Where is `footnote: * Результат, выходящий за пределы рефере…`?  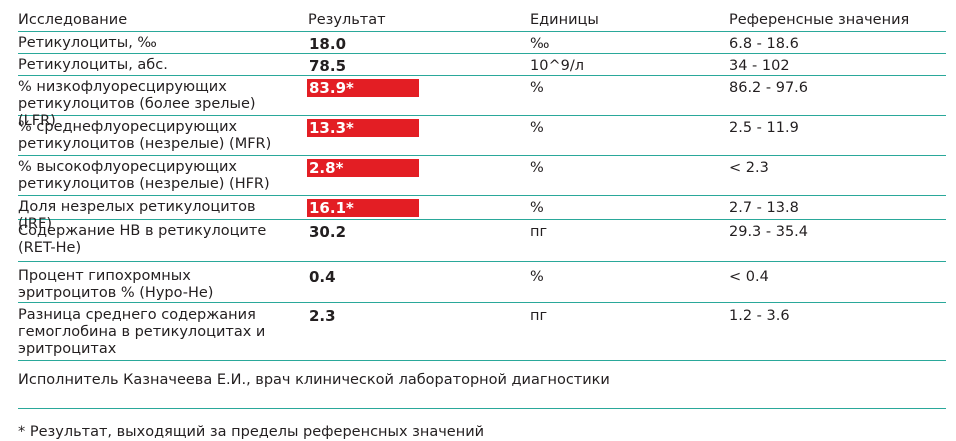 footnote: * Результат, выходящий за пределы рефере… is located at coordinates (251, 432).